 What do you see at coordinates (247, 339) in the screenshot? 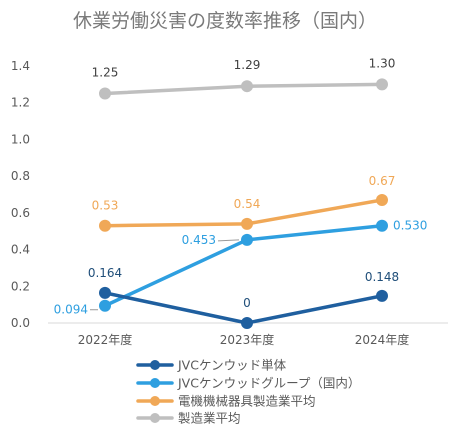
I see `x-tick-label: 2023年度` at bounding box center [247, 339].